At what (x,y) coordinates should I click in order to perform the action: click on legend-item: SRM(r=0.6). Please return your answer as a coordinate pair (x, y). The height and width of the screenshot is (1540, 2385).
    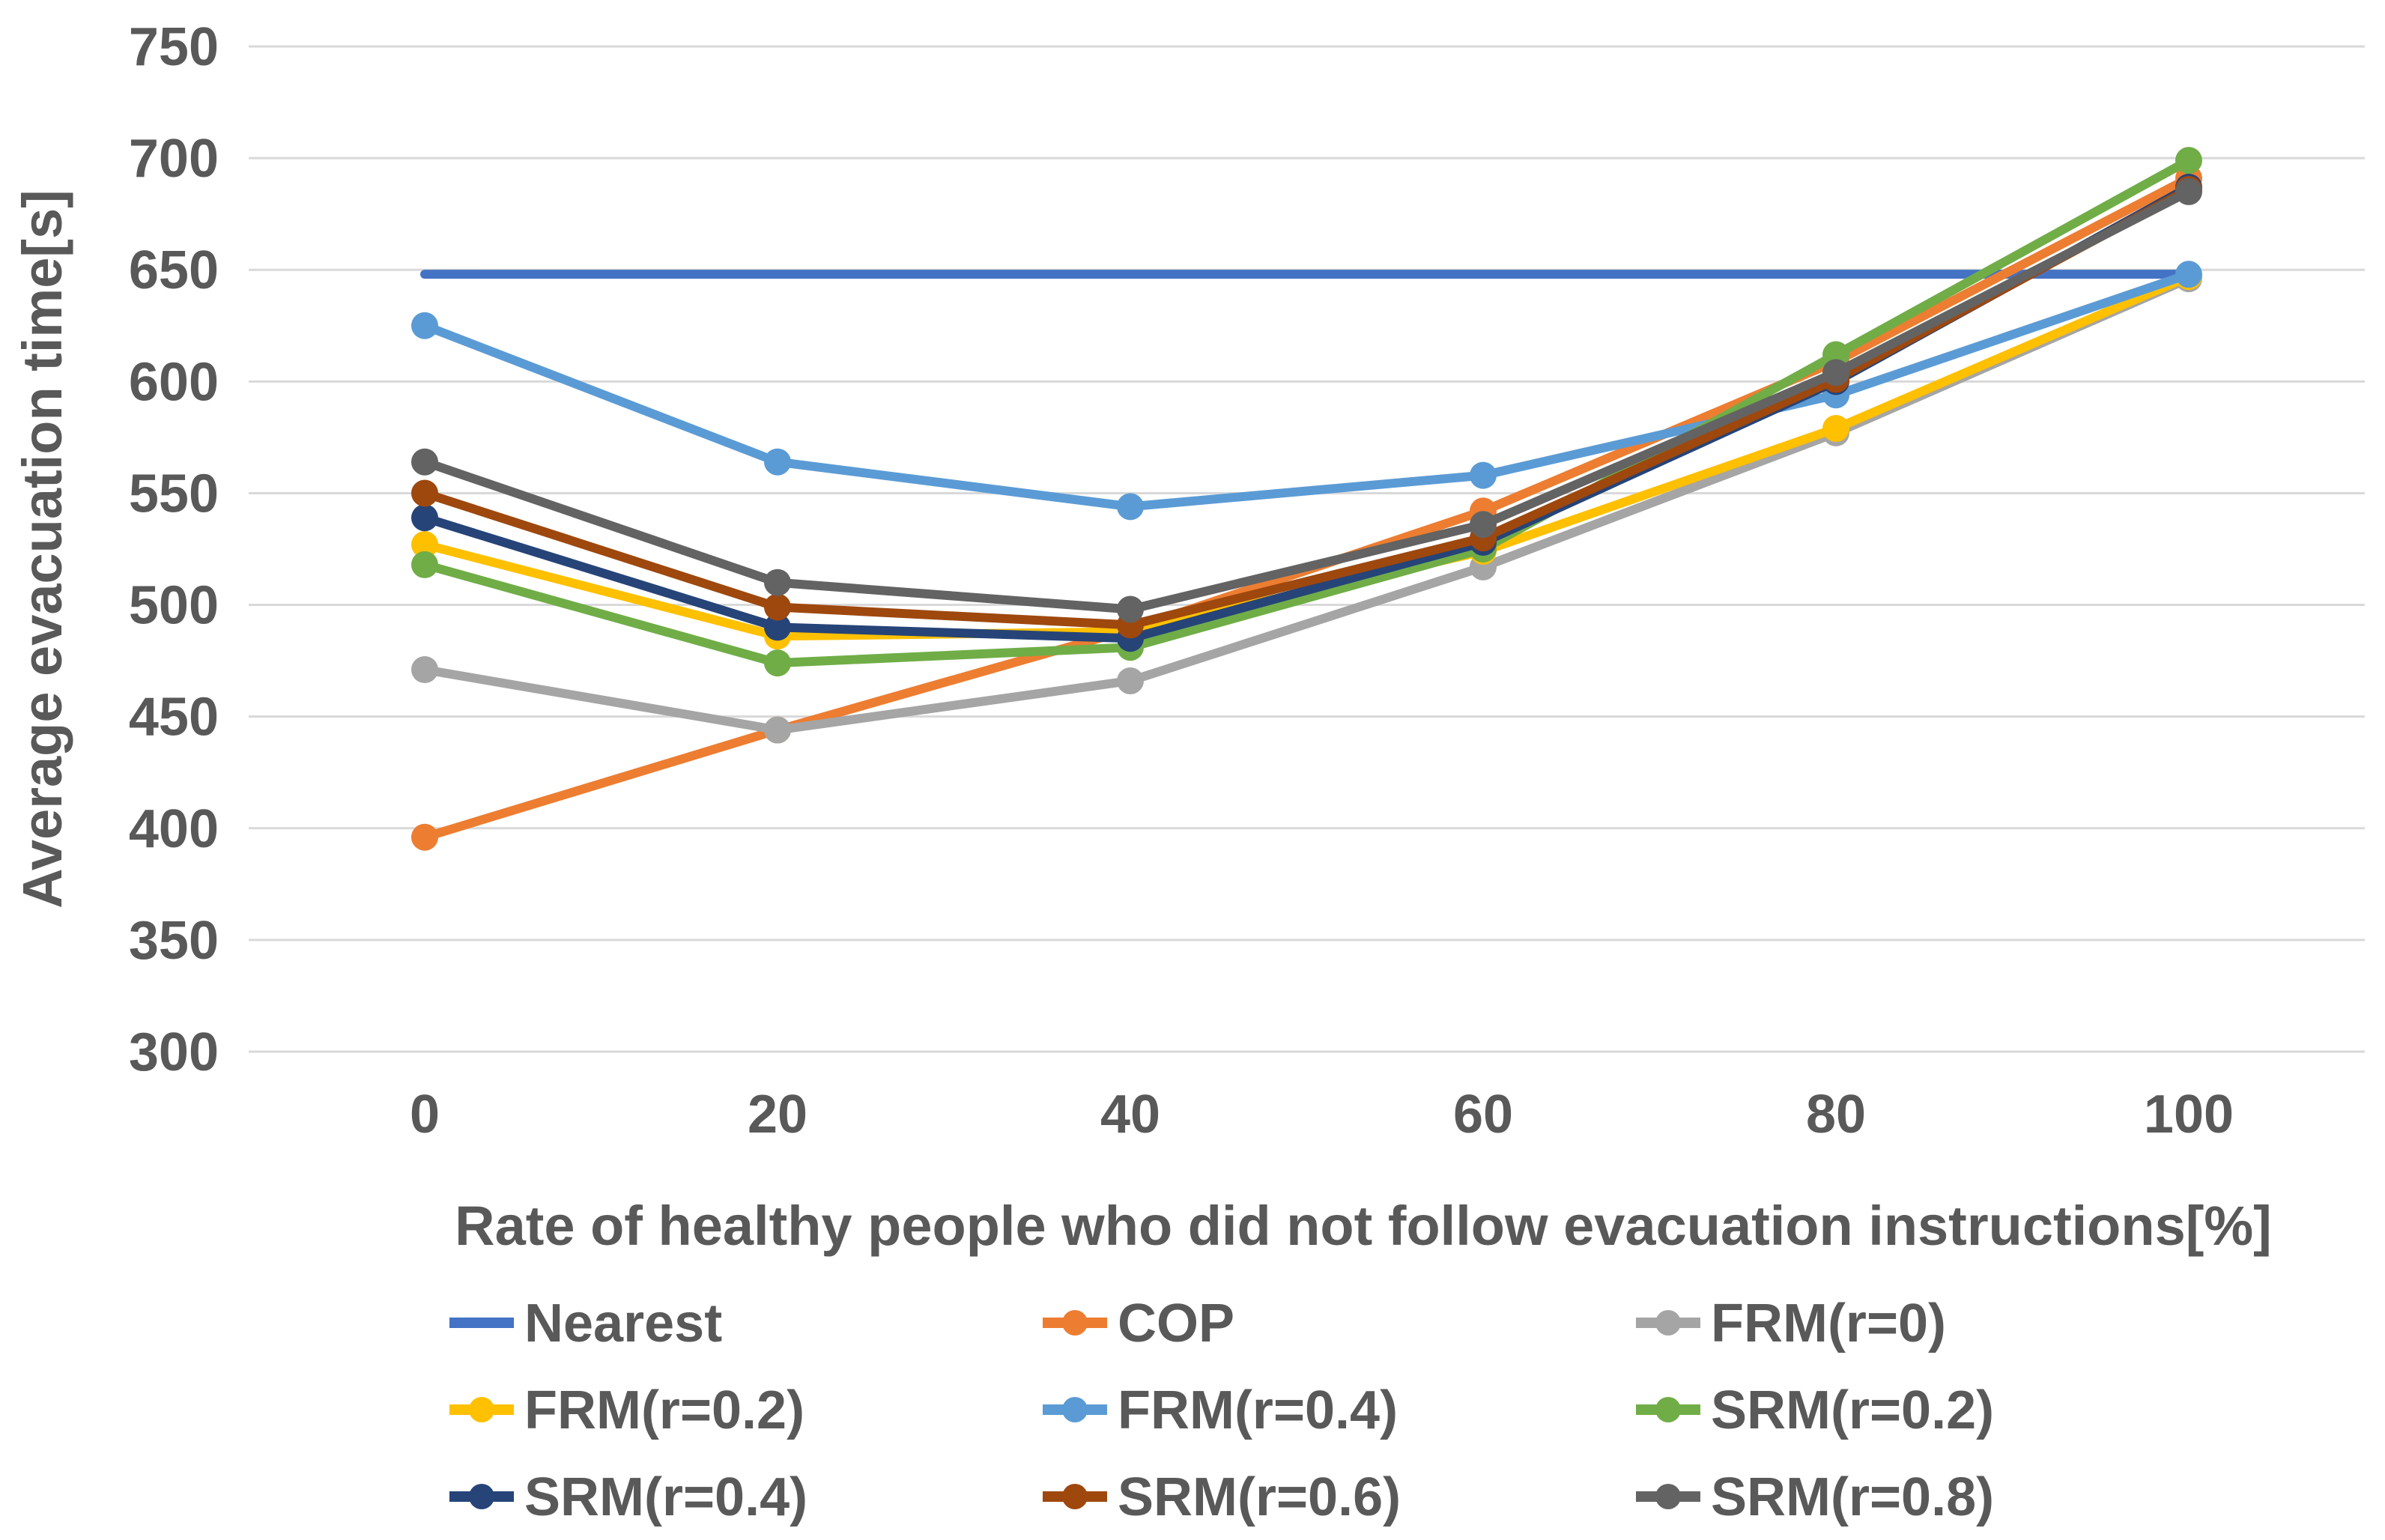
    Looking at the image, I should click on (1222, 1497).